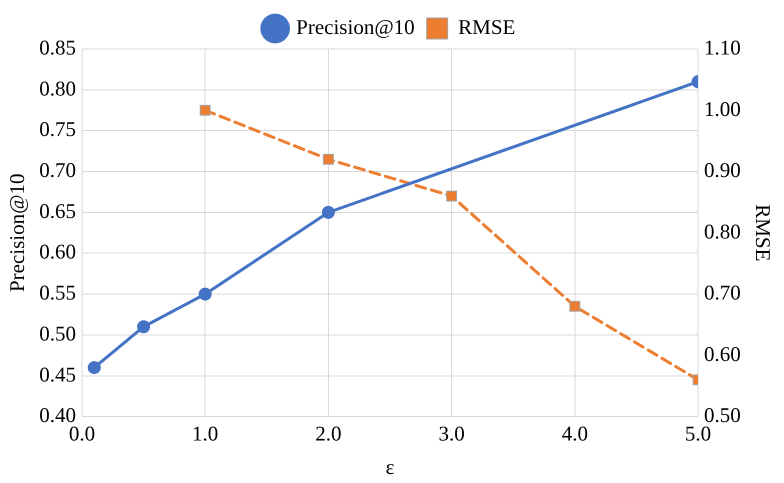  Describe the element at coordinates (722, 108) in the screenshot. I see `y2-tick-label: 1.00` at that location.